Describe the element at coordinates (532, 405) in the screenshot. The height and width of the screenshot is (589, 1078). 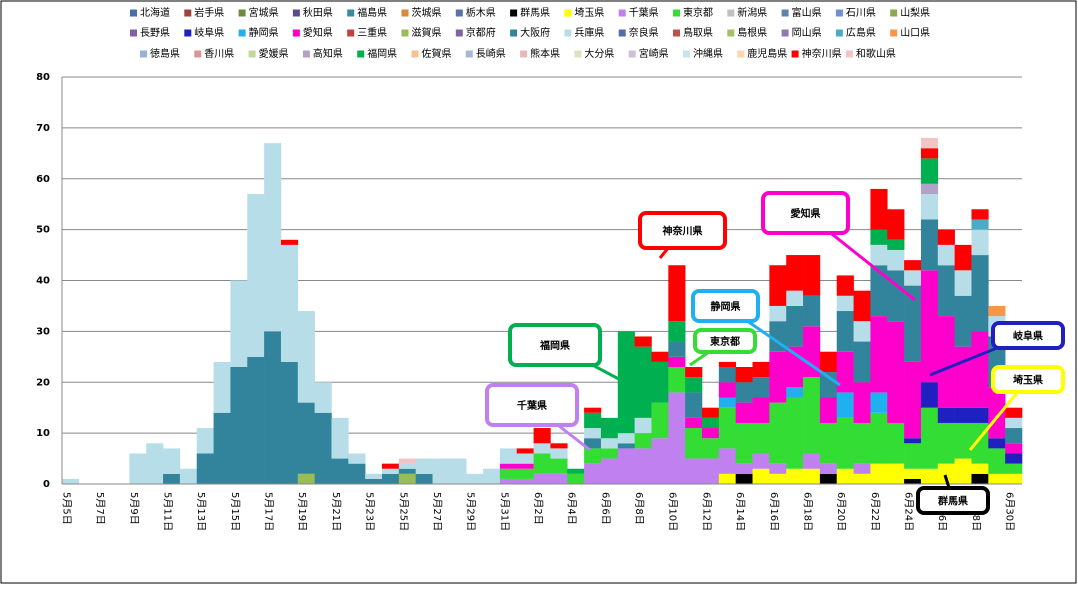
I see `annotation: 千葉県` at that location.